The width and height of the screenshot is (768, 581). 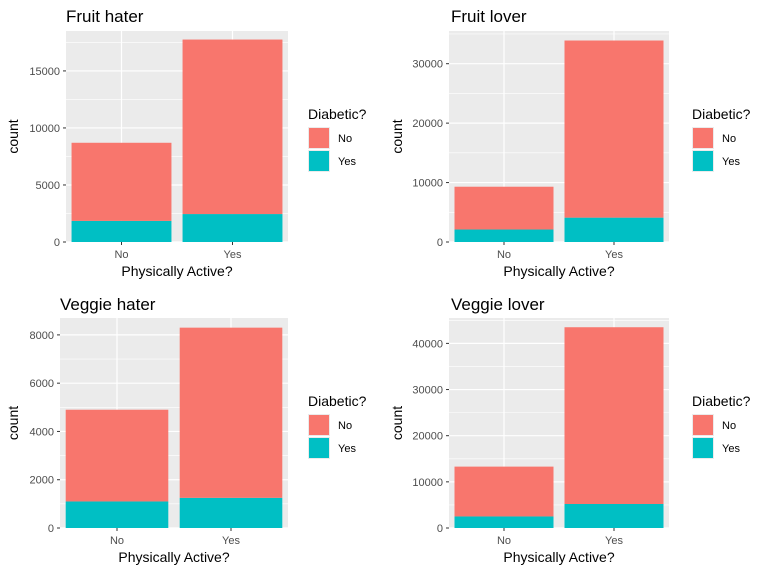 I want to click on y-tick-label: 8000, so click(x=42, y=336).